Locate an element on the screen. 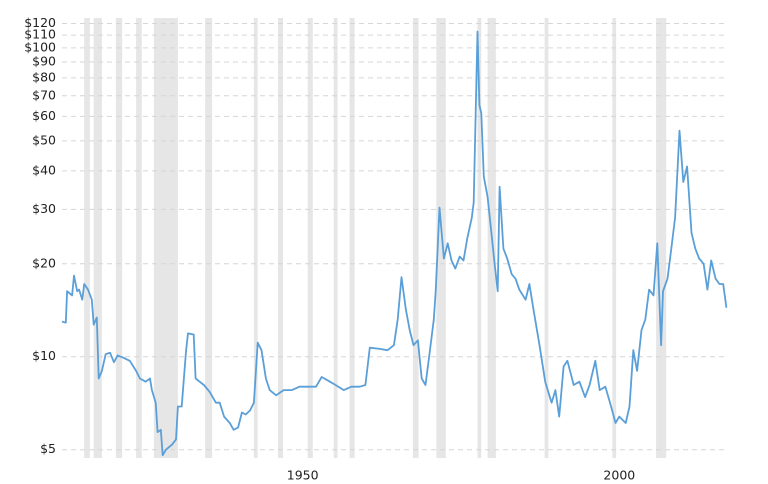  y-tick-label: $120 is located at coordinates (40, 22).